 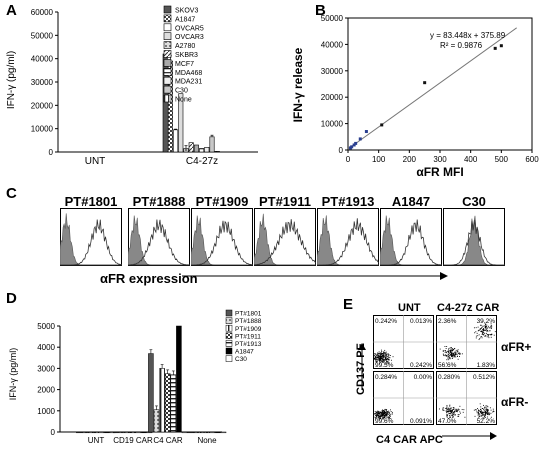 What do you see at coordinates (42, 12) in the screenshot?
I see `panel-a-y-tick-label: 60000` at bounding box center [42, 12].